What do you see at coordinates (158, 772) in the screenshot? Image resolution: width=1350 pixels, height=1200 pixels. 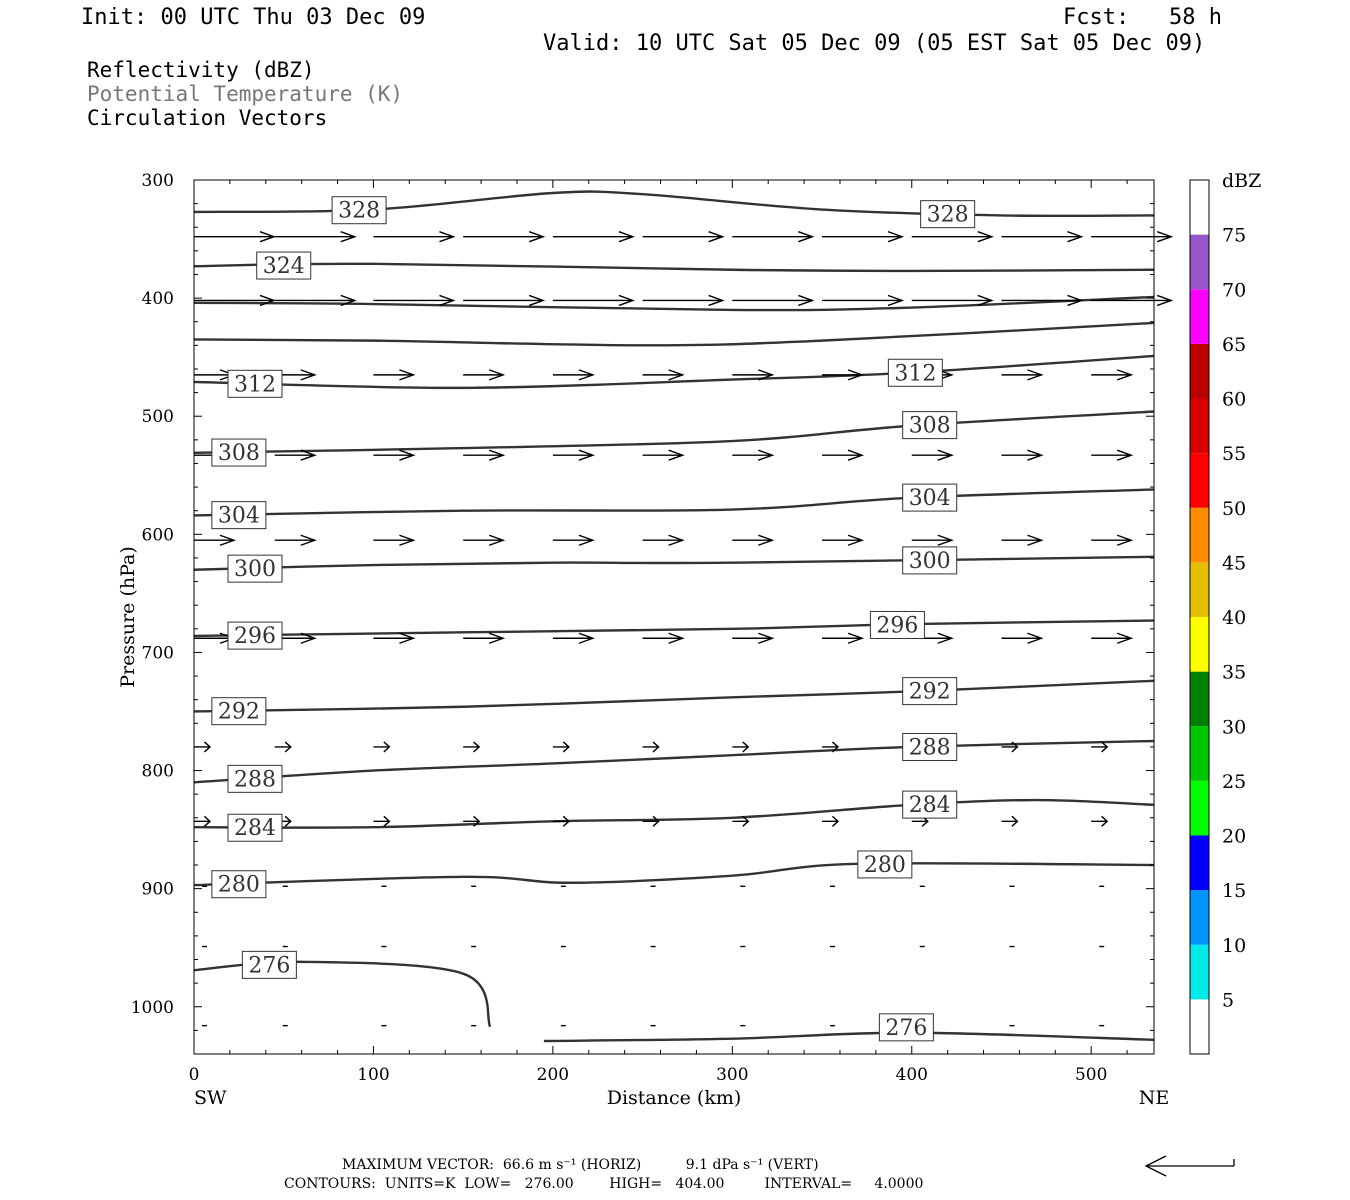 I see `y-tick-label: 800` at bounding box center [158, 772].